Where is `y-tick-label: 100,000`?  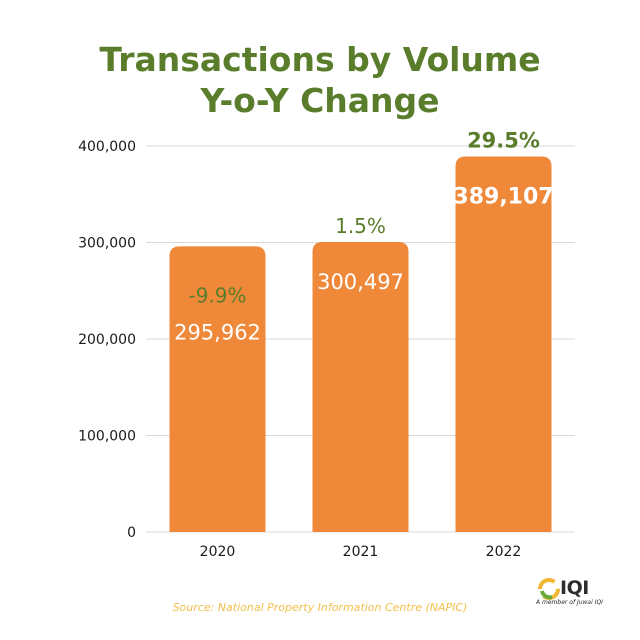 y-tick-label: 100,000 is located at coordinates (107, 437).